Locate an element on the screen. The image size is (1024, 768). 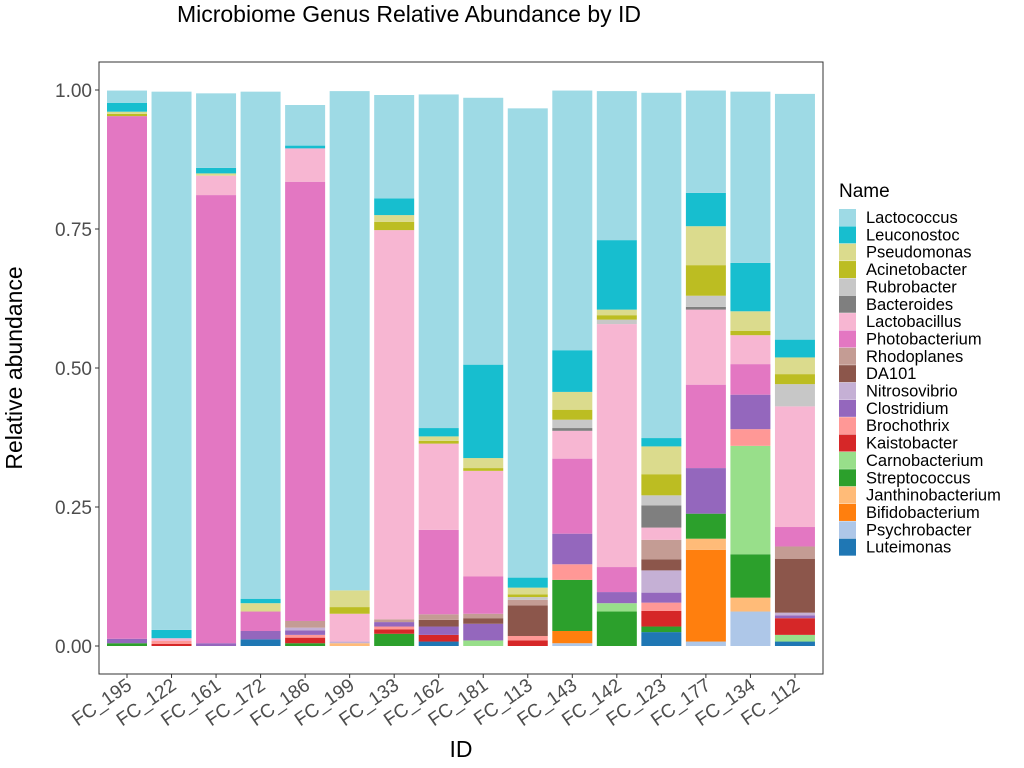
y-tick-label: 0.25 is located at coordinates (73, 508).